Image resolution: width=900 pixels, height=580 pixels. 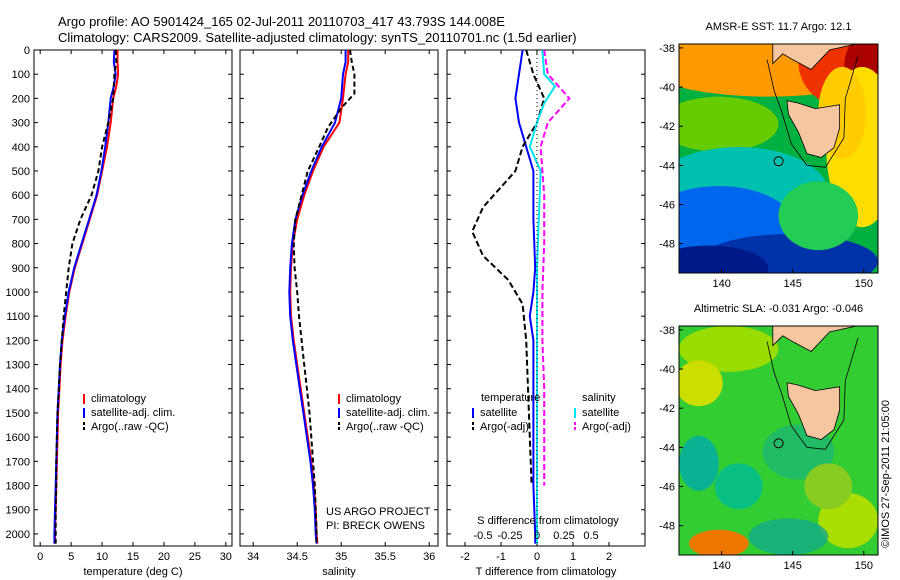 What do you see at coordinates (573, 557) in the screenshot?
I see `x-tick-label: 1` at bounding box center [573, 557].